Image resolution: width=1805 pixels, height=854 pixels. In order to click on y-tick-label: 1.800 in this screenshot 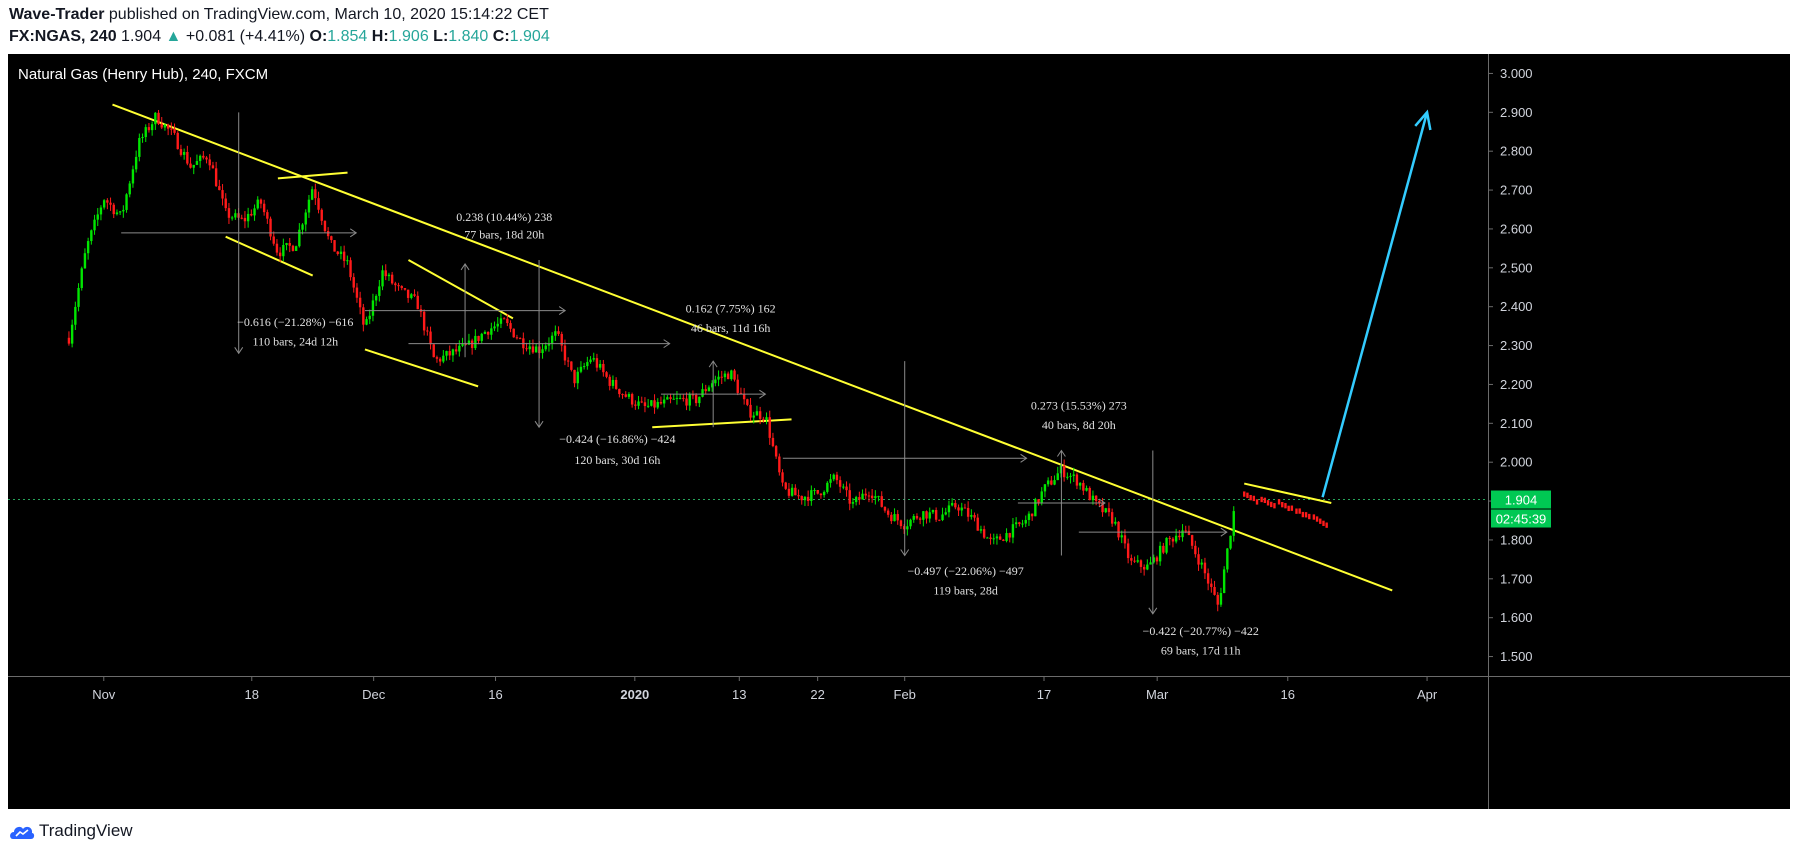, I will do `click(1516, 539)`.